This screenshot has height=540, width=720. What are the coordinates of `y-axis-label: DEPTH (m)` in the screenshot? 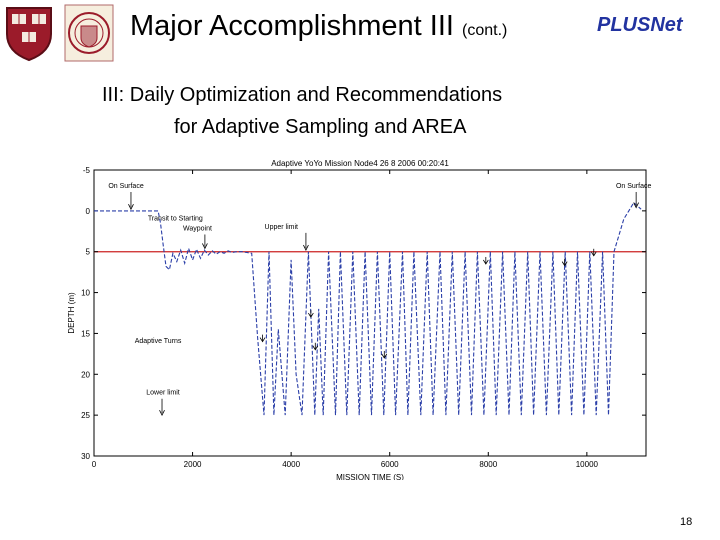 It's located at (71, 313).